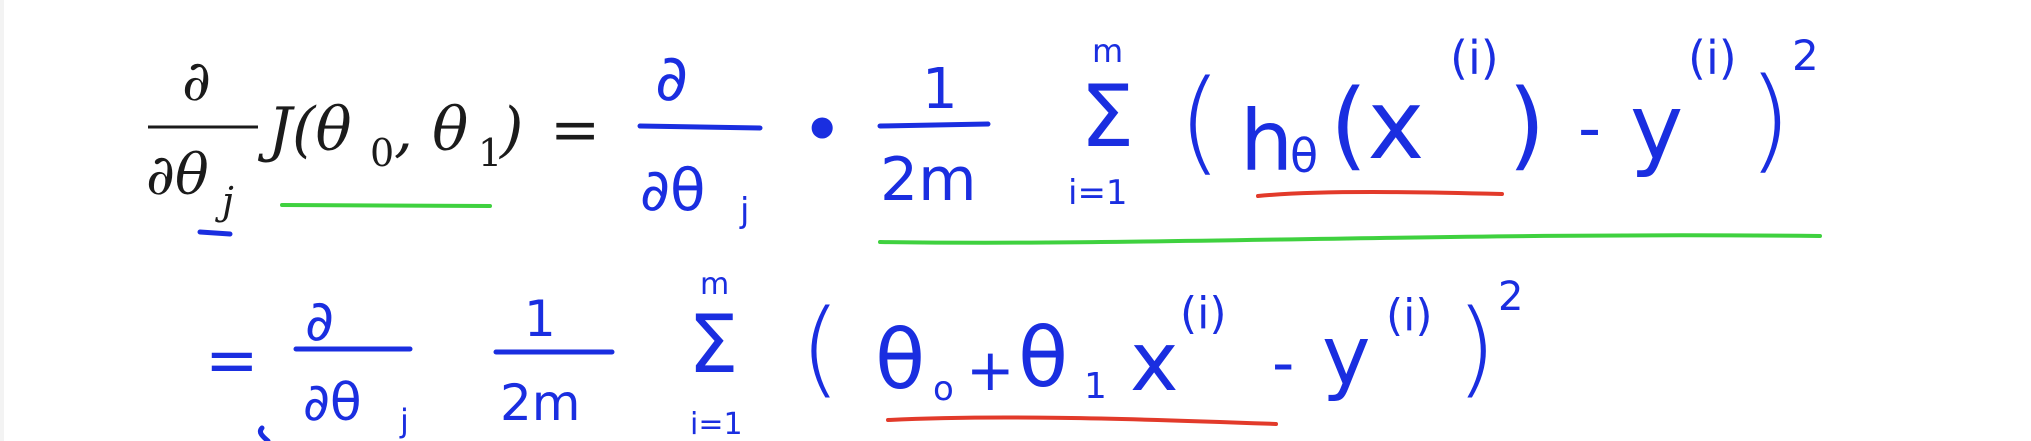 This screenshot has width=2031, height=441. I want to click on l2-x: x, so click(1154, 362).